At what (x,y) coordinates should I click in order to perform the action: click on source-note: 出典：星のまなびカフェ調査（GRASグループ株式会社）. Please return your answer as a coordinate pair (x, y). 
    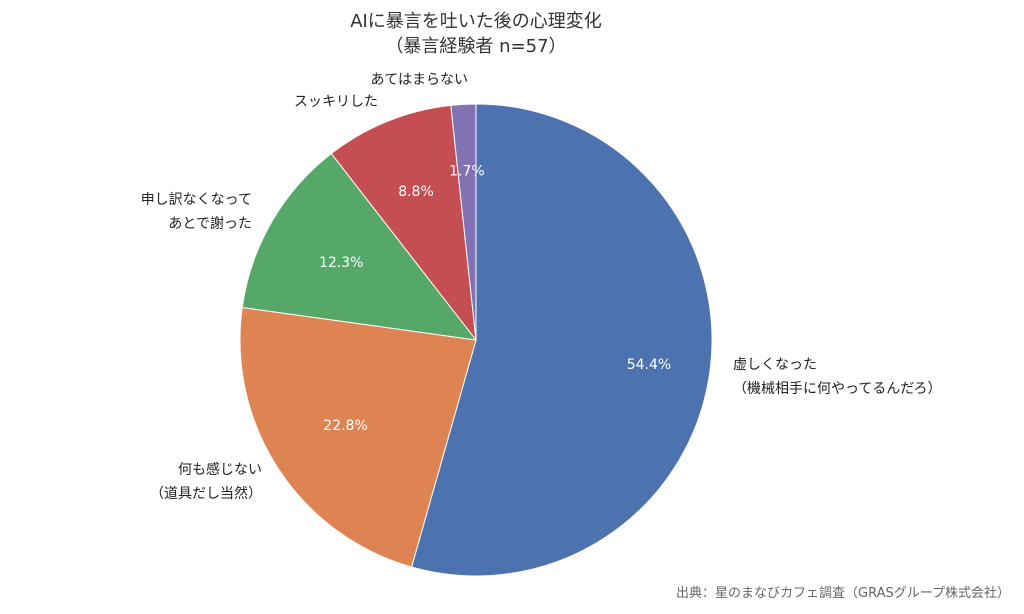
    Looking at the image, I should click on (843, 593).